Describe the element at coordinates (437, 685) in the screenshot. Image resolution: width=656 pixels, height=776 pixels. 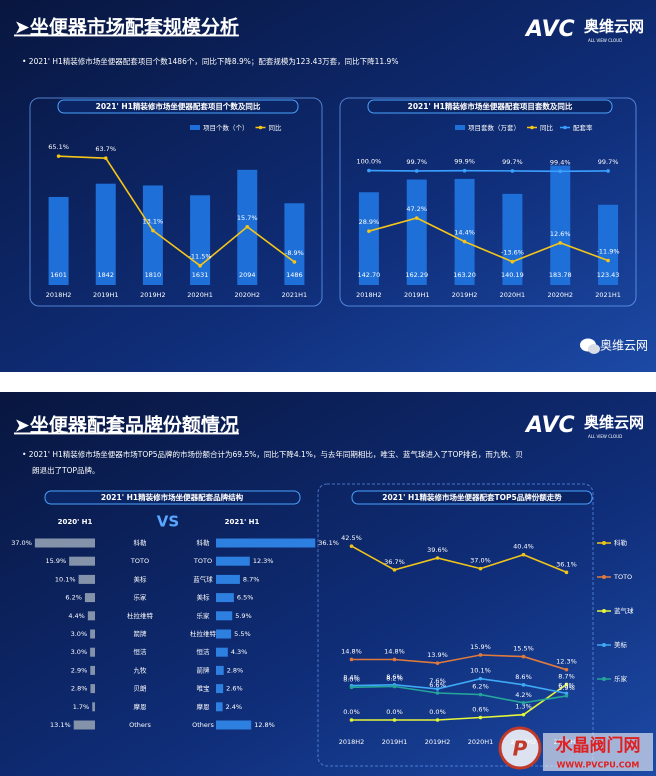
I see `data-label: 6.6%` at that location.